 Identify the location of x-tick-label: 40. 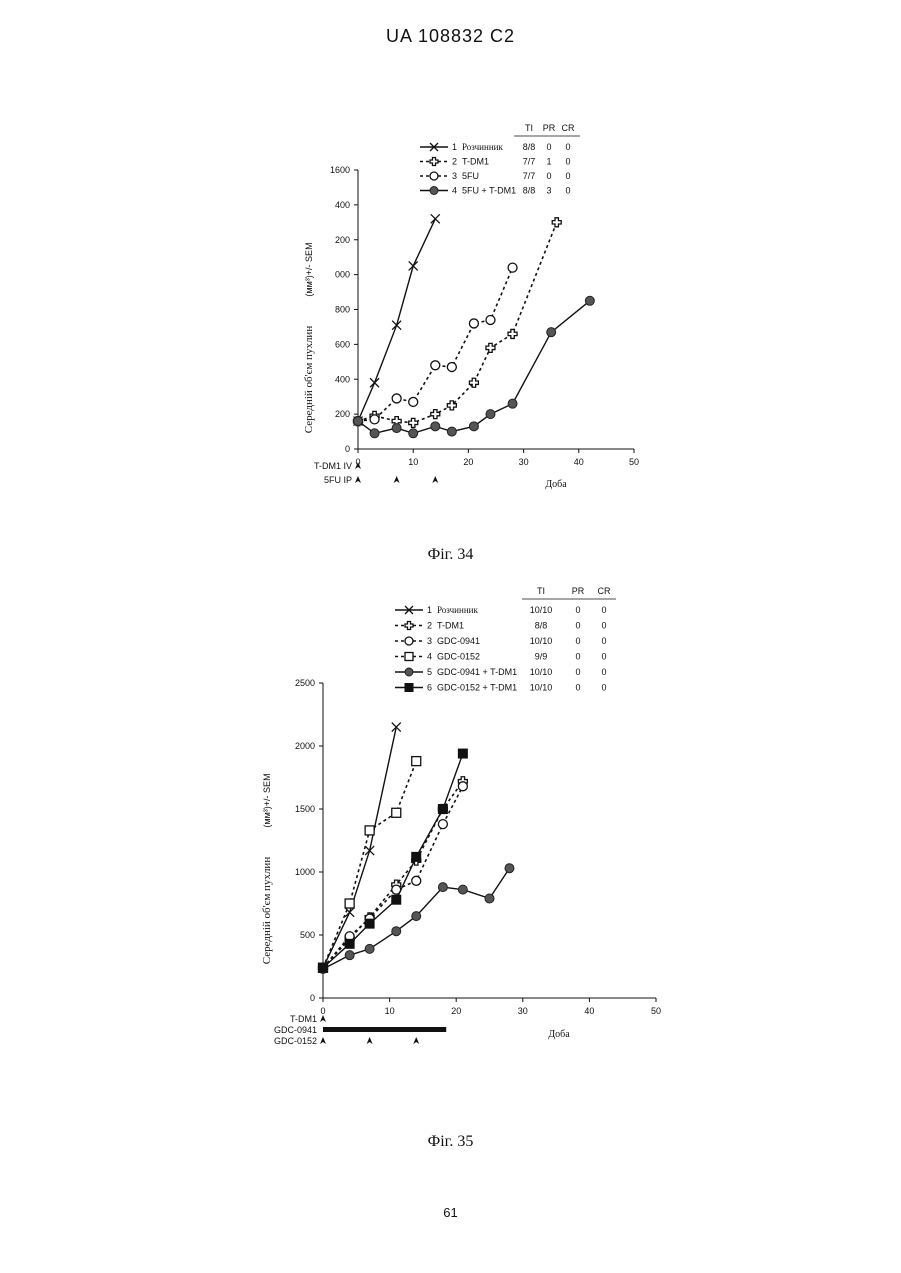
(589, 1011).